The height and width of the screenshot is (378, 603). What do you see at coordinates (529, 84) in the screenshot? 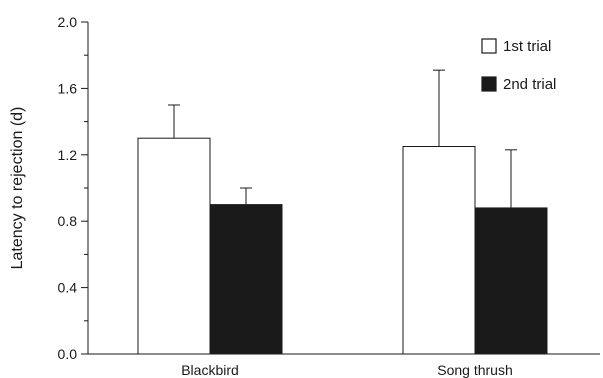
I see `legend-label: 2nd trial` at bounding box center [529, 84].